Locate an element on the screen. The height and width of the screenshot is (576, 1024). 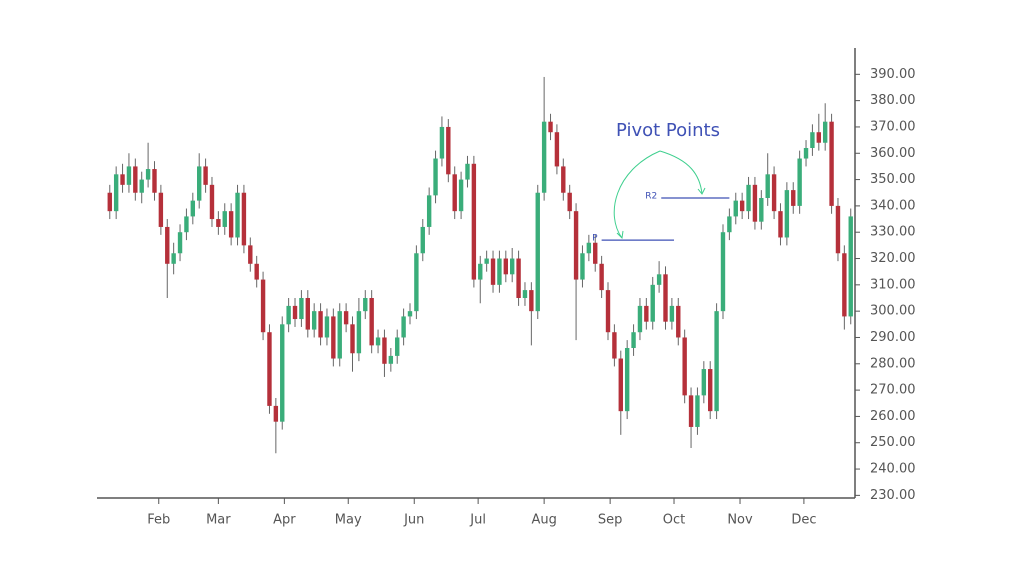
annotation: Pivot Points is located at coordinates (668, 130).